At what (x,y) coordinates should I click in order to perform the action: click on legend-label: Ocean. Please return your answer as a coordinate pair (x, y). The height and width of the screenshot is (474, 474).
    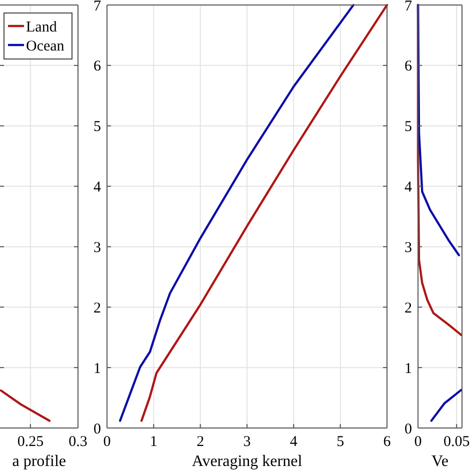
    Looking at the image, I should click on (45, 46).